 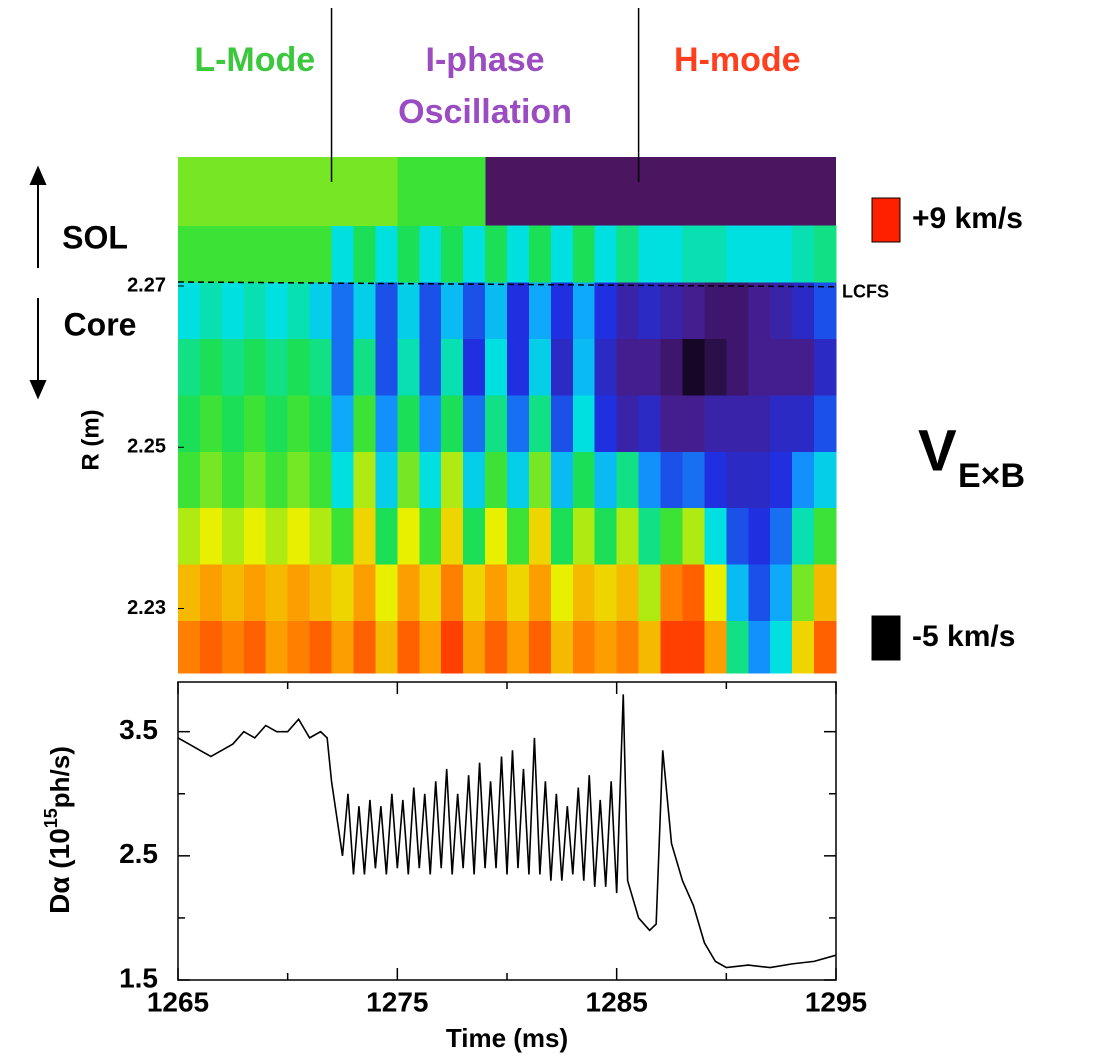 What do you see at coordinates (51, 818) in the screenshot?
I see `y-axis-label-superscript: 15` at bounding box center [51, 818].